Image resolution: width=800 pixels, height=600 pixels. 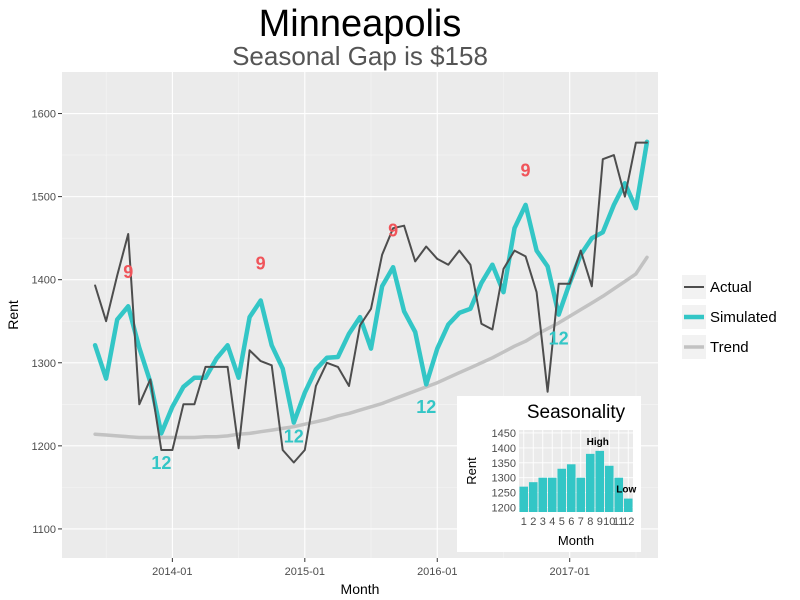 What do you see at coordinates (590, 522) in the screenshot?
I see `inset-x-tick-label: 8` at bounding box center [590, 522].